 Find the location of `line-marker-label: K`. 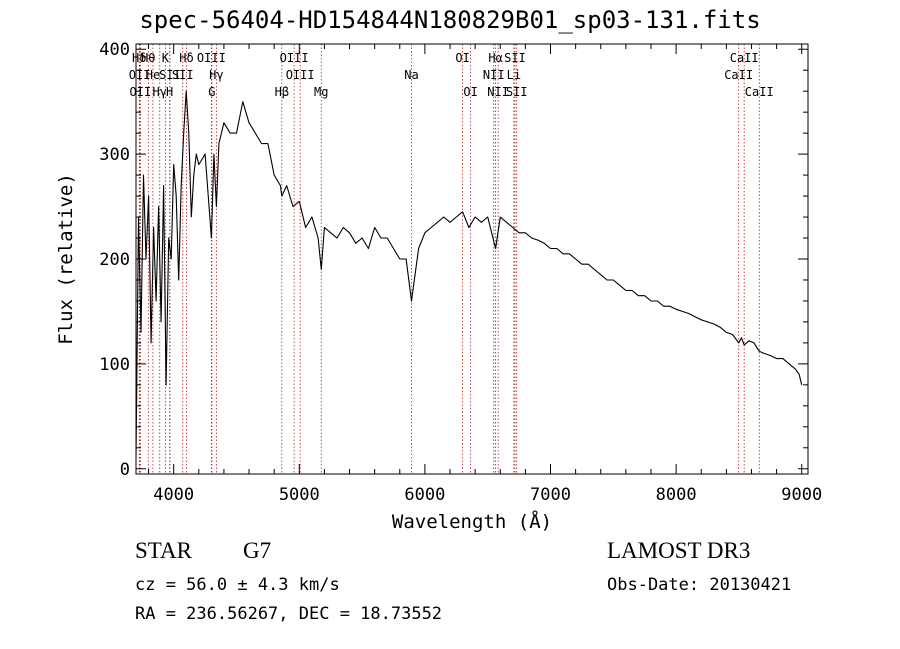

line-marker-label: K is located at coordinates (166, 58).